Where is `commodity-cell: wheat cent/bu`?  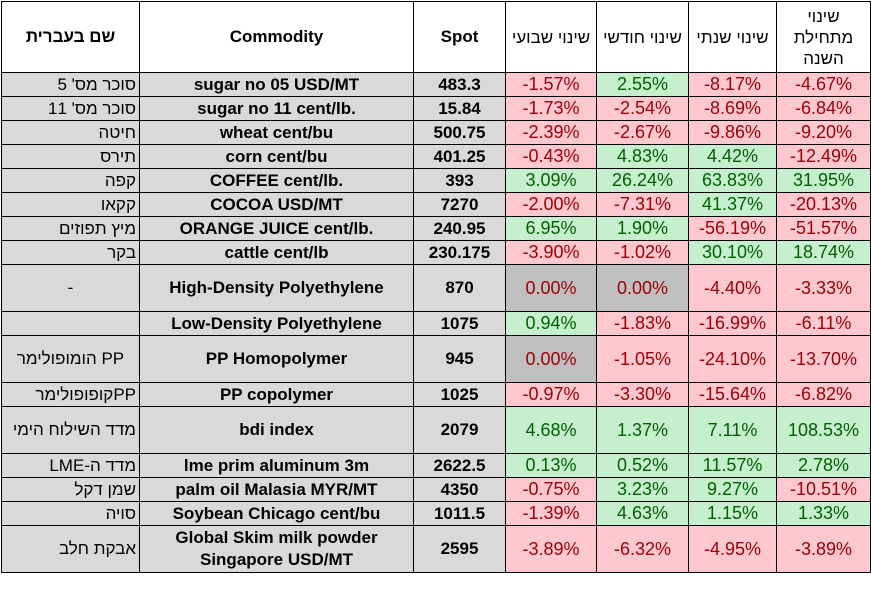 commodity-cell: wheat cent/bu is located at coordinates (276, 132).